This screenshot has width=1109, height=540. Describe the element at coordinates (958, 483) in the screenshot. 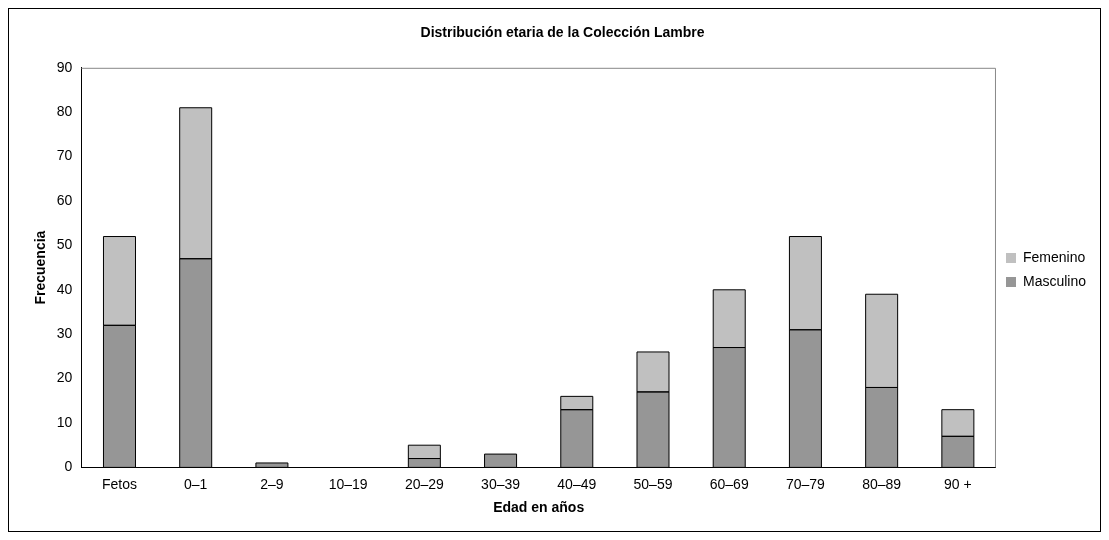

I see `x-tick-label: 90 +` at that location.